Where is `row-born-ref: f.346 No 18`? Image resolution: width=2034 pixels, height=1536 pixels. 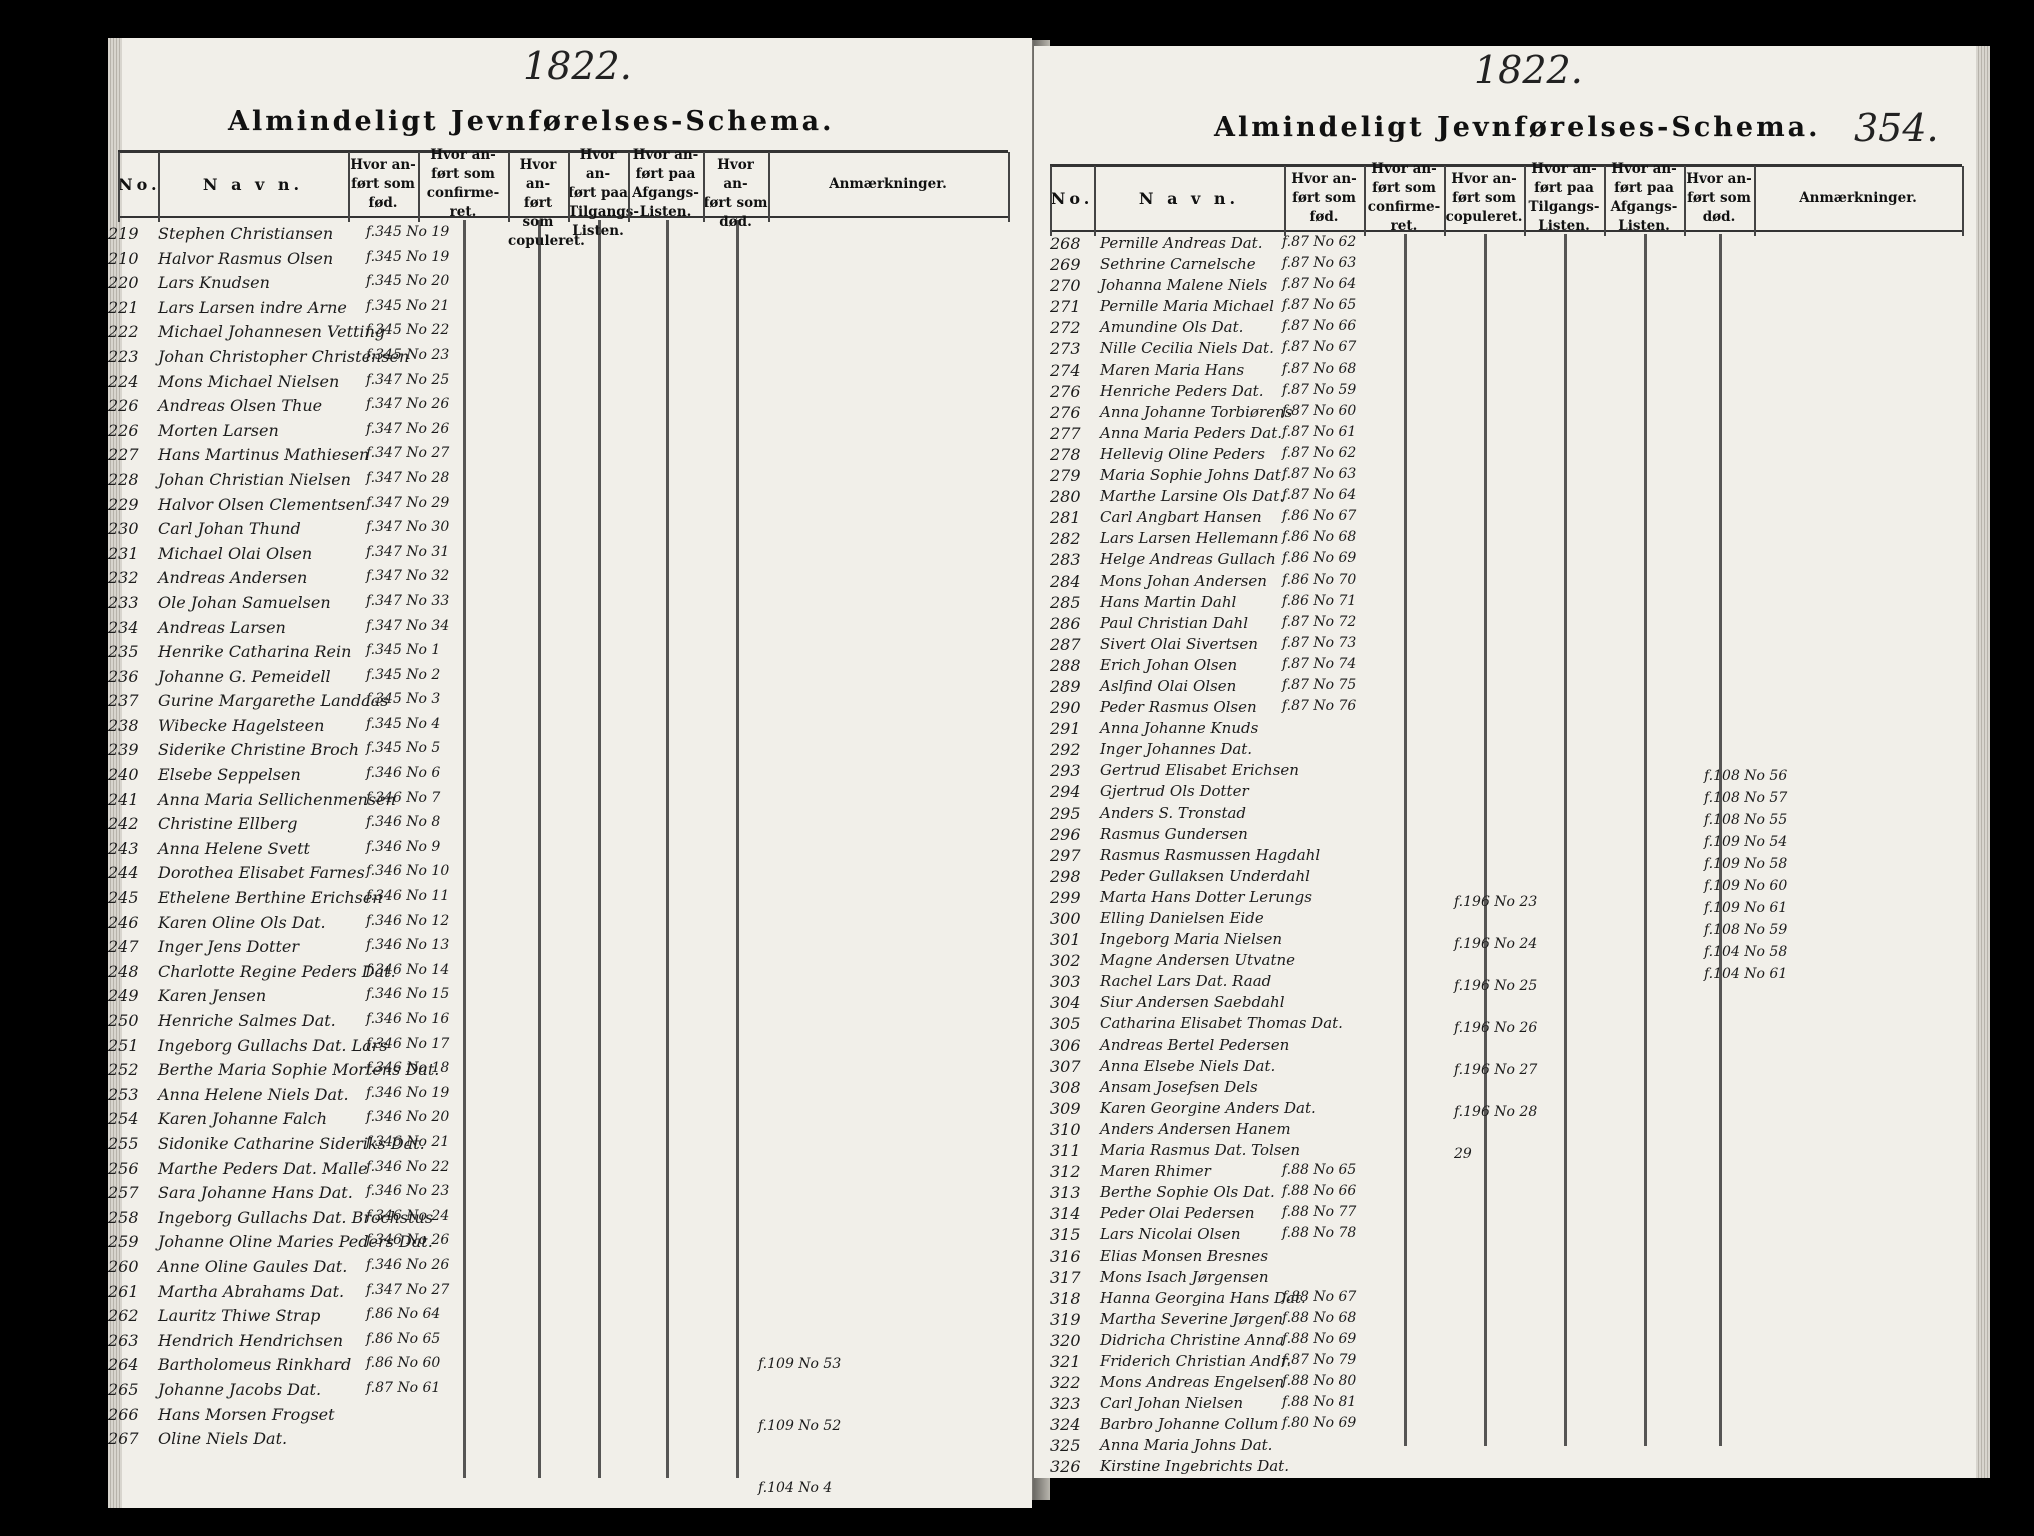 row-born-ref: f.346 No 18 is located at coordinates (408, 1068).